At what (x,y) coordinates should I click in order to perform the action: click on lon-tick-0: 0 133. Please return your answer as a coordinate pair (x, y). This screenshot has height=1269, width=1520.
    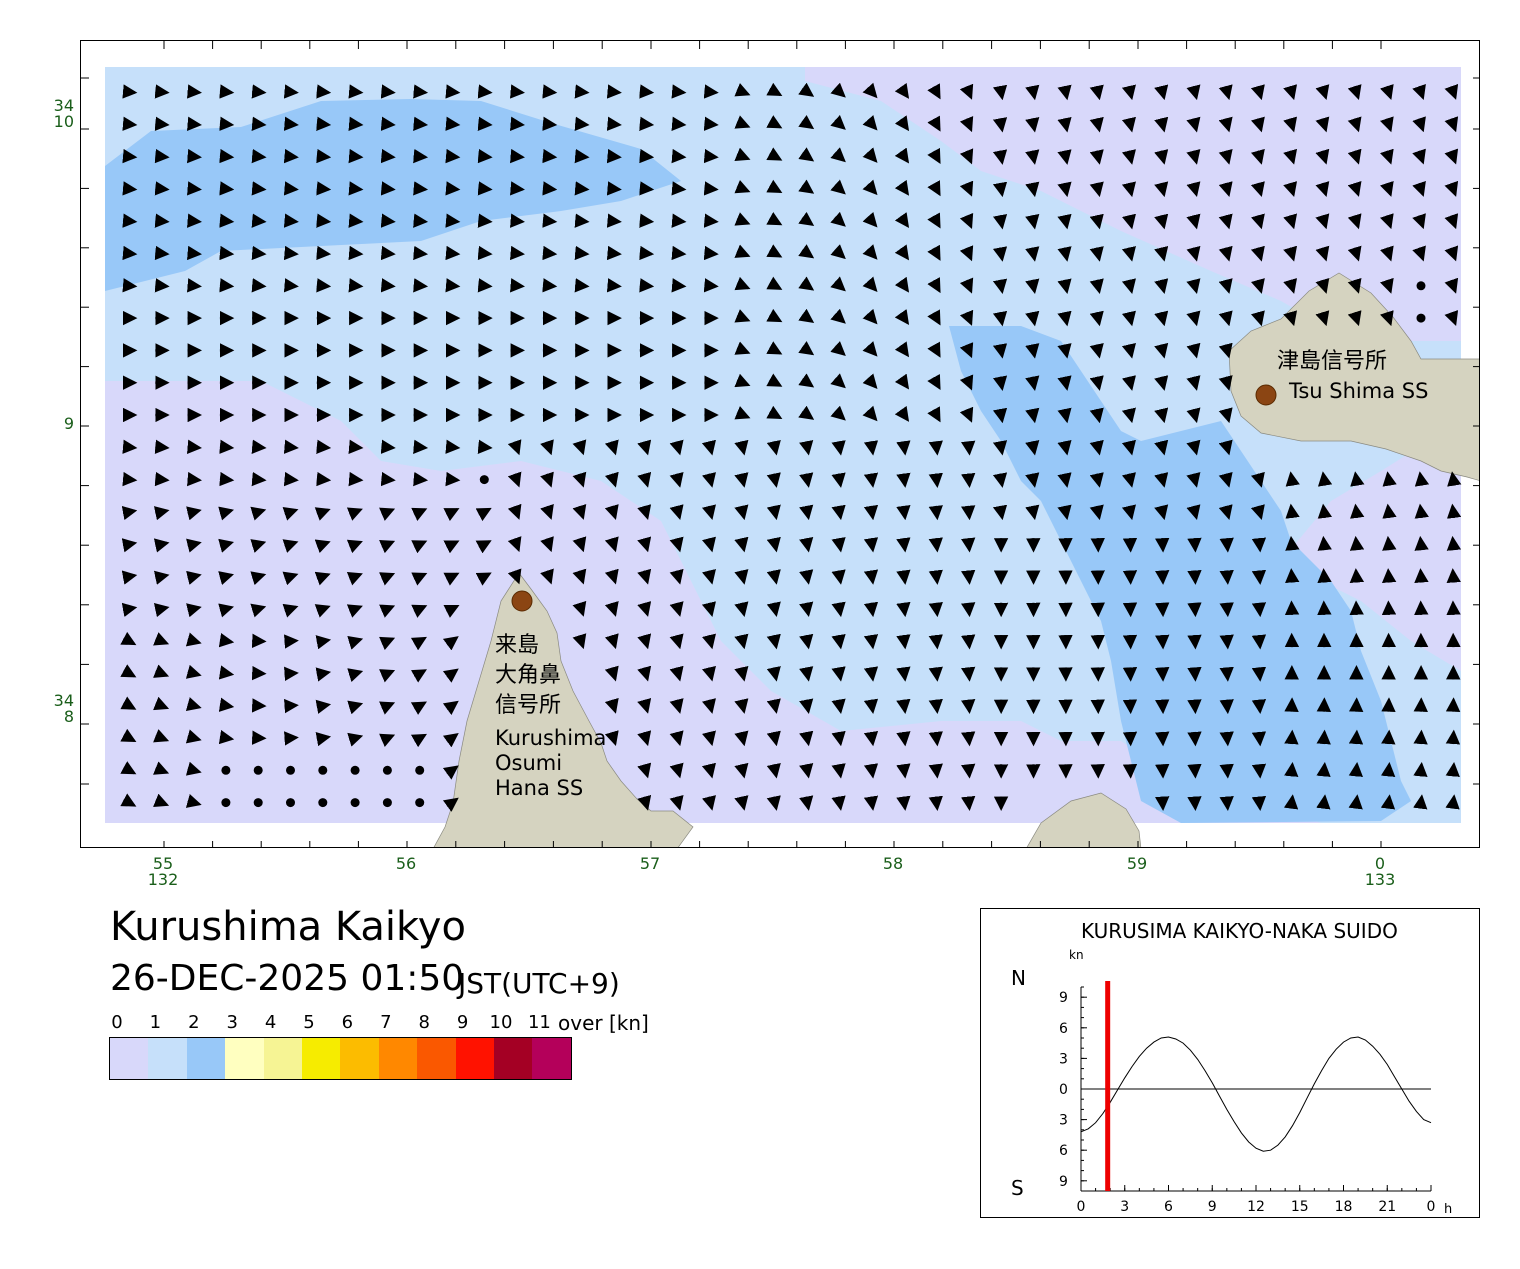
    Looking at the image, I should click on (1380, 872).